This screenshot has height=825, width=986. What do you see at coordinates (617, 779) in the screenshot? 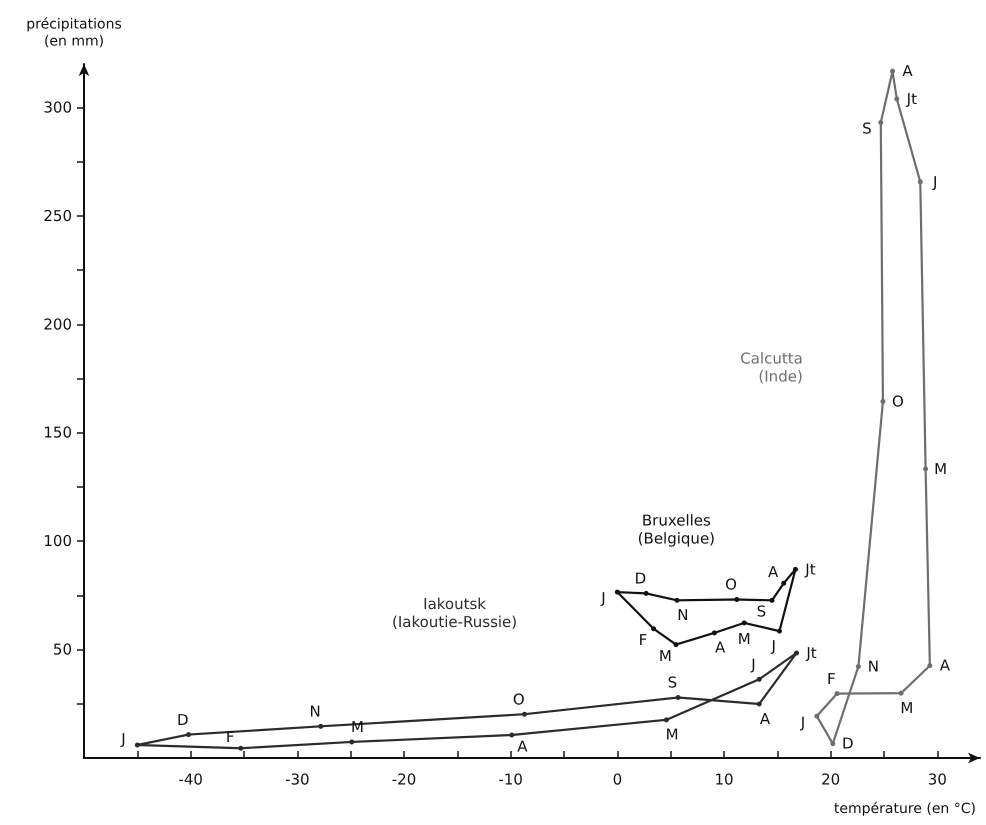
I see `x-tick-label: 0` at bounding box center [617, 779].